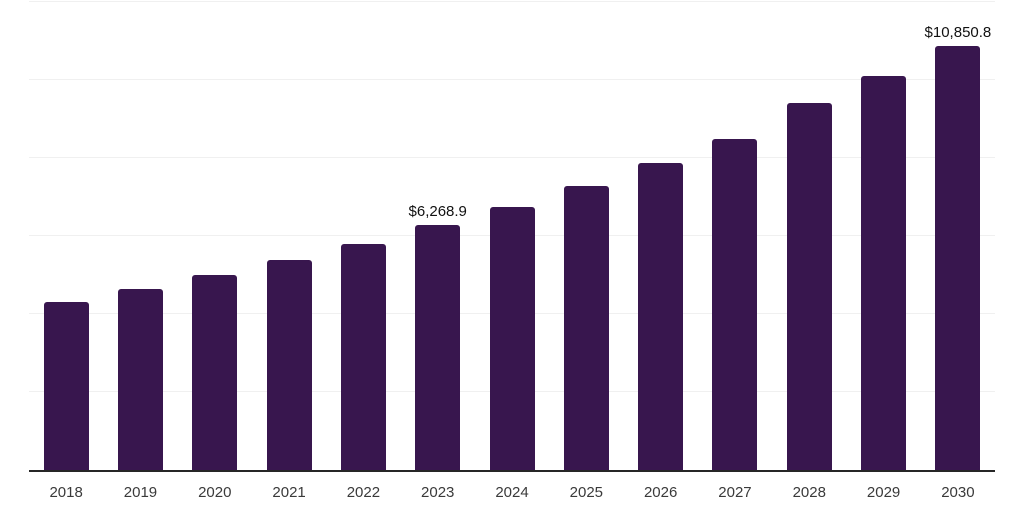 Image resolution: width=1024 pixels, height=512 pixels. I want to click on x-tick-label: 2022, so click(363, 492).